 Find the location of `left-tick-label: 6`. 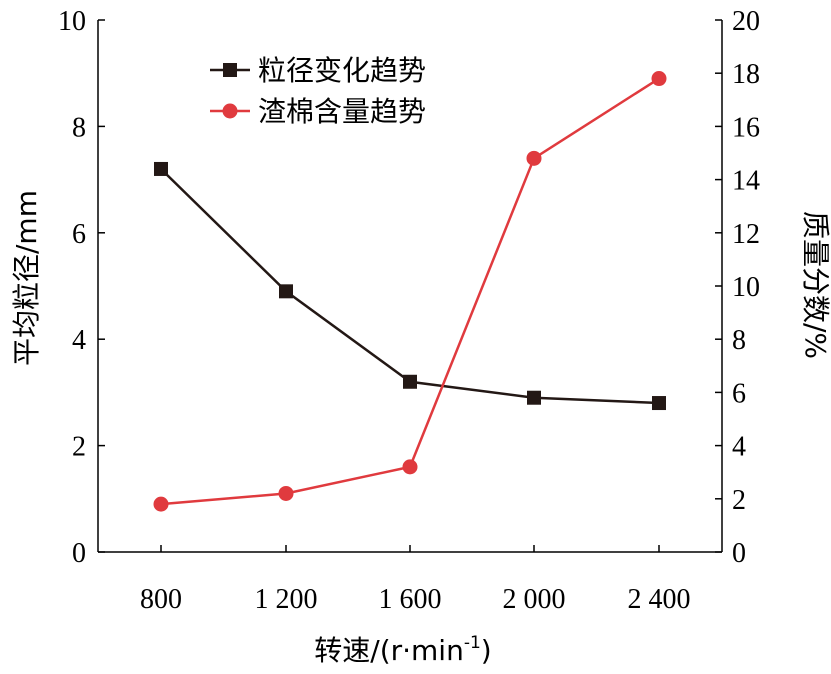

left-tick-label: 6 is located at coordinates (79, 234).